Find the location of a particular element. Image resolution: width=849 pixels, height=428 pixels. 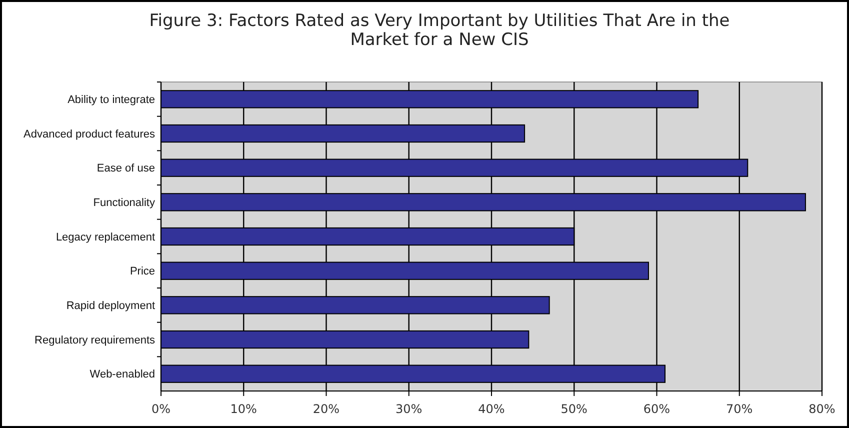

x-tick-label: 40% is located at coordinates (491, 409).